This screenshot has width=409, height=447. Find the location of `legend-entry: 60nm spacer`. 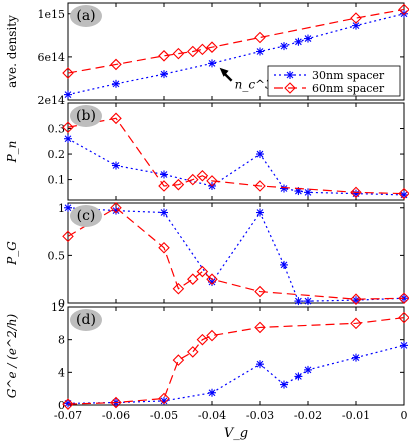

legend-entry: 60nm spacer is located at coordinates (348, 88).